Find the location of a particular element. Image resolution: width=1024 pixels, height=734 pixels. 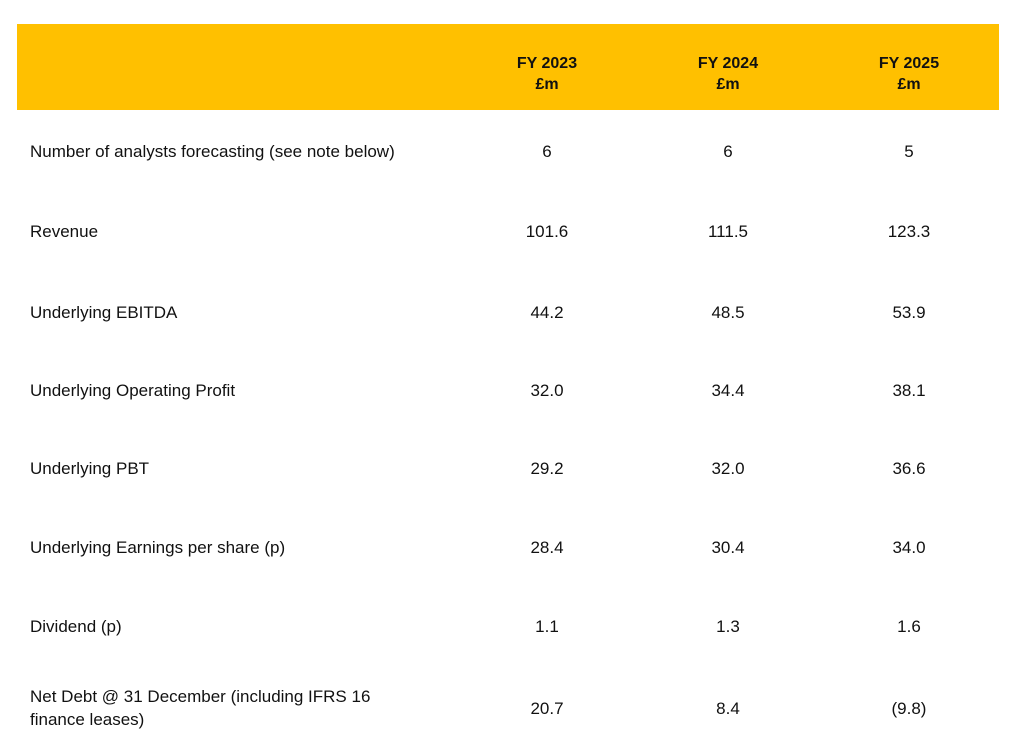

table-header: FY 2023 £m FY 2024 £m FY 2025 £m is located at coordinates (508, 67).